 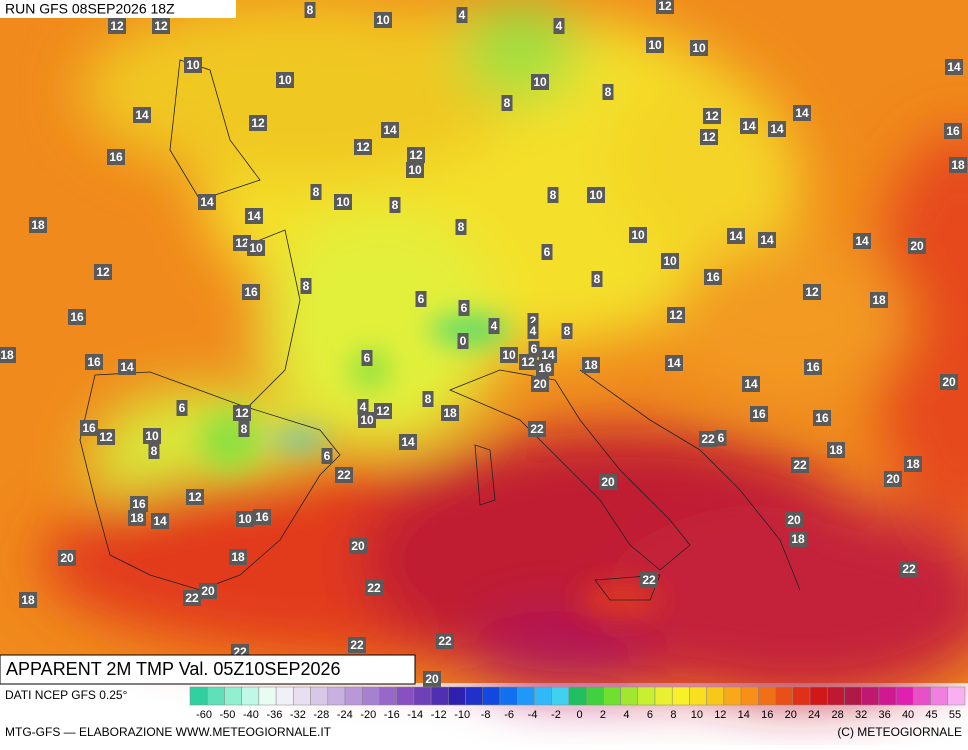 What do you see at coordinates (909, 569) in the screenshot?
I see `value-label: 22` at bounding box center [909, 569].